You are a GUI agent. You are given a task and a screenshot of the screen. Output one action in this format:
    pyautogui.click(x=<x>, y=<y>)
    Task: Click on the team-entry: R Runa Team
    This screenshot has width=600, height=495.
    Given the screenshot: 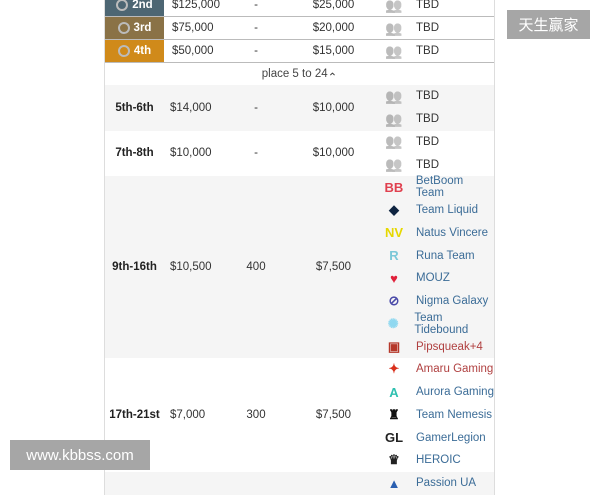 What is the action you would take?
    pyautogui.click(x=437, y=255)
    